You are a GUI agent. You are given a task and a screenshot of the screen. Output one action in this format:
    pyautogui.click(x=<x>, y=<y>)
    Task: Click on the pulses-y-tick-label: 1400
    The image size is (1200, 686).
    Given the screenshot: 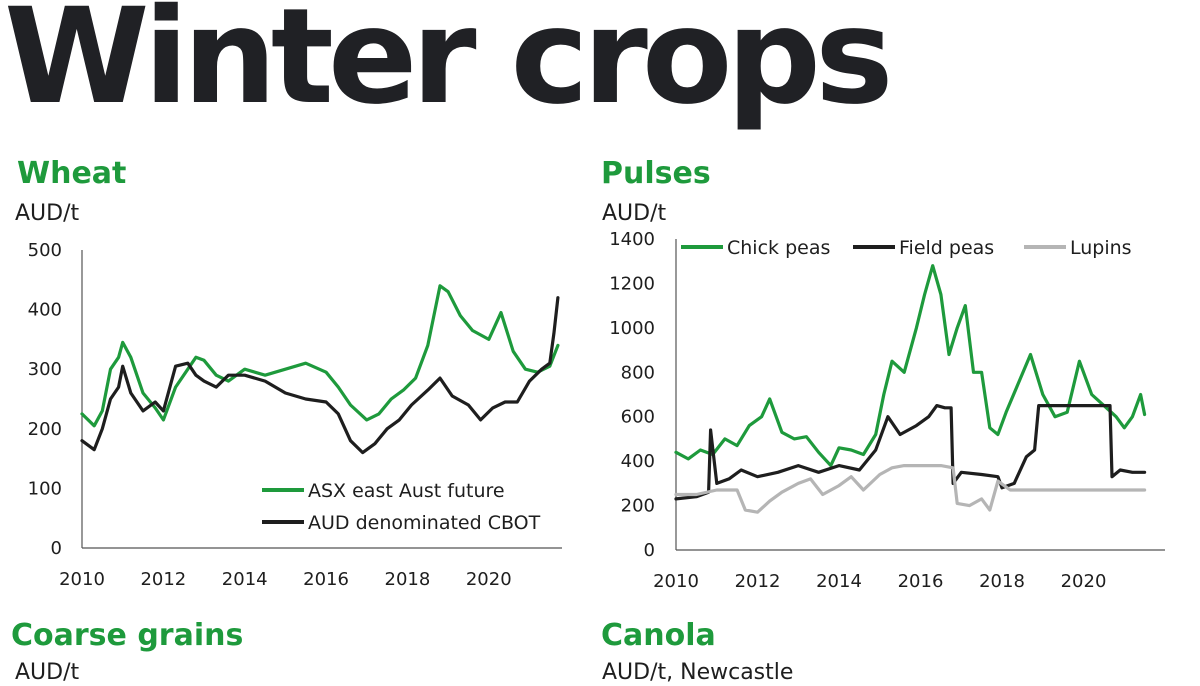 What is the action you would take?
    pyautogui.click(x=632, y=239)
    